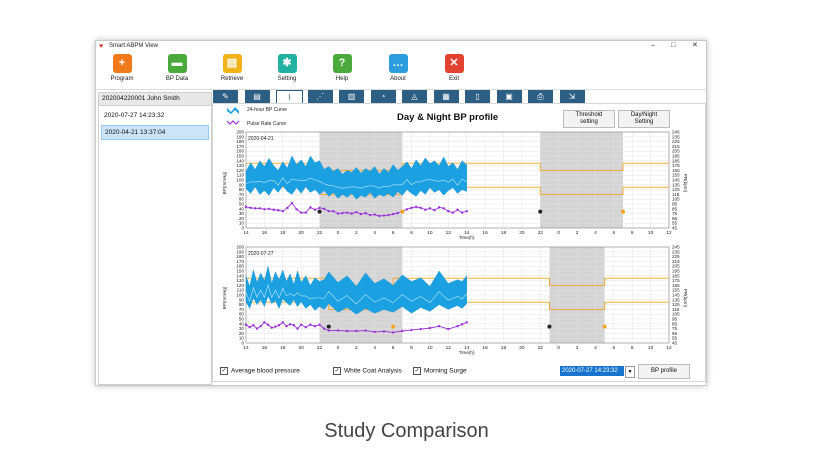 Image resolution: width=813 pixels, height=454 pixels. I want to click on tab-scatter-icon: ⋰, so click(320, 97).